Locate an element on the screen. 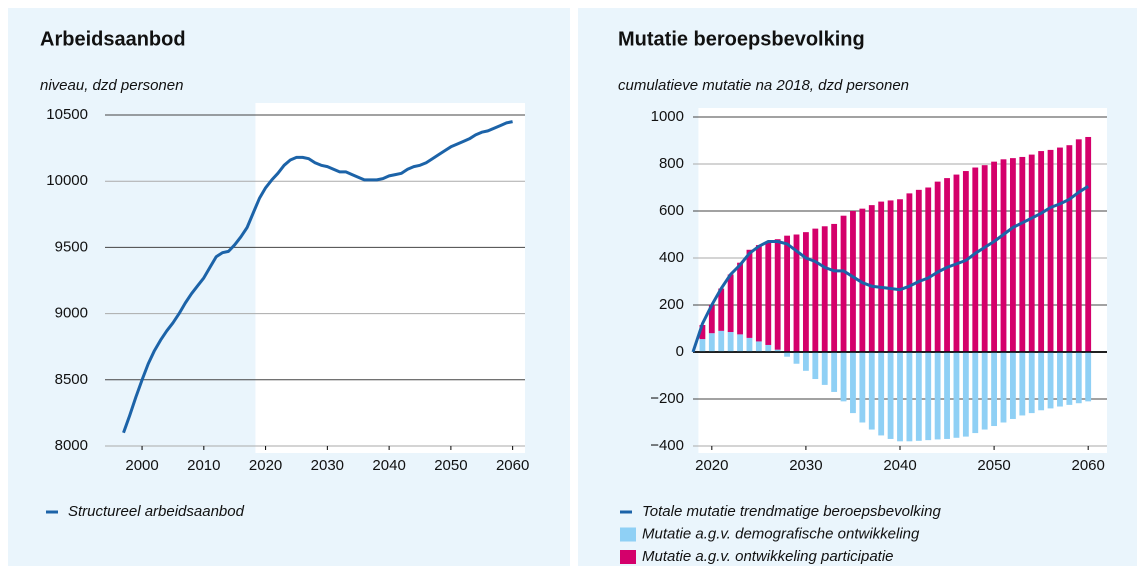  y-tick-label: 1000 is located at coordinates (667, 116).